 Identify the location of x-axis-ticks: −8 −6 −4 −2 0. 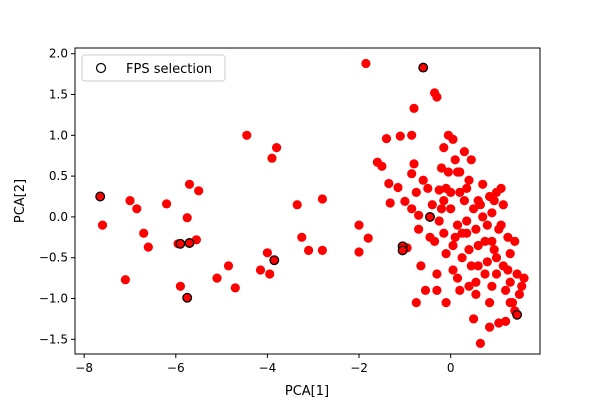
(264, 364).